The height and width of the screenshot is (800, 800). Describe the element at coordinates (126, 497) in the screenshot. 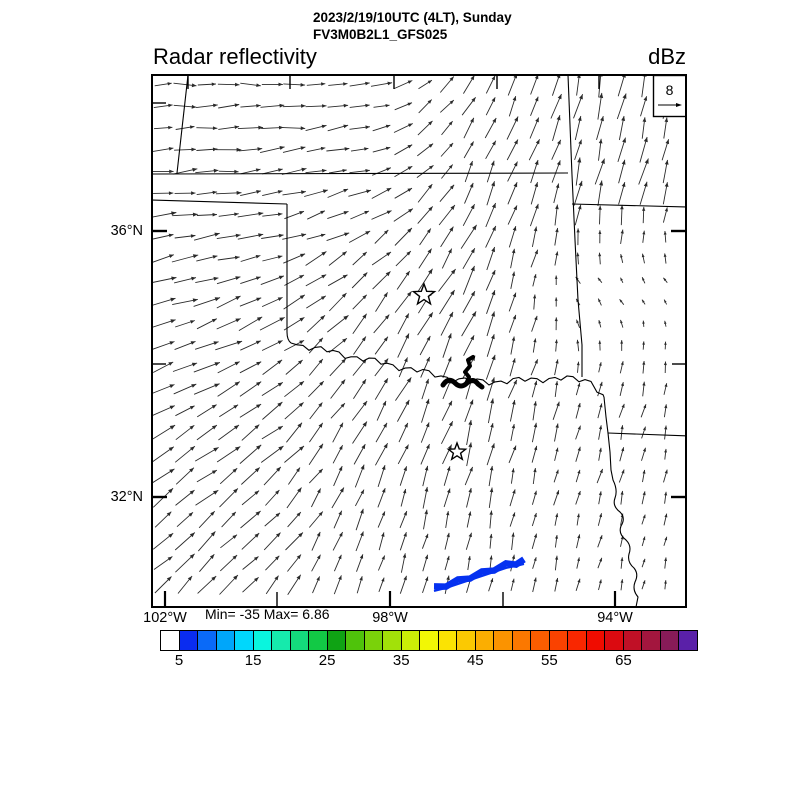

I see `lat-label: 32°N` at that location.